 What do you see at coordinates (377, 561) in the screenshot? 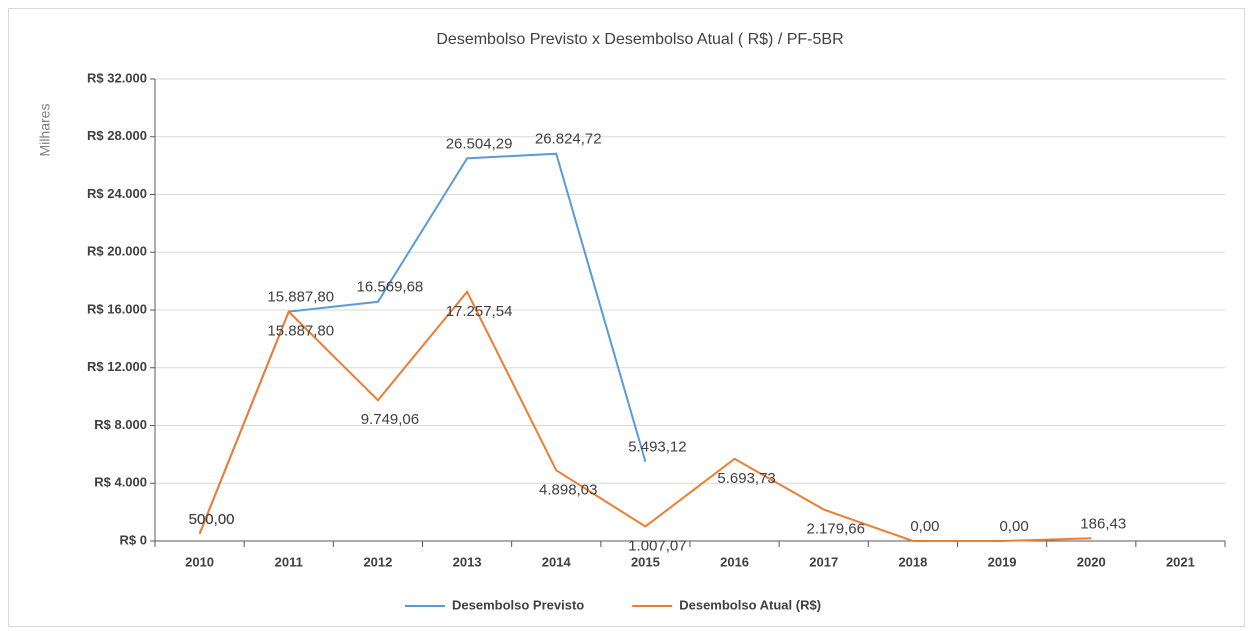
I see `x-tick-label: 2012` at bounding box center [377, 561].